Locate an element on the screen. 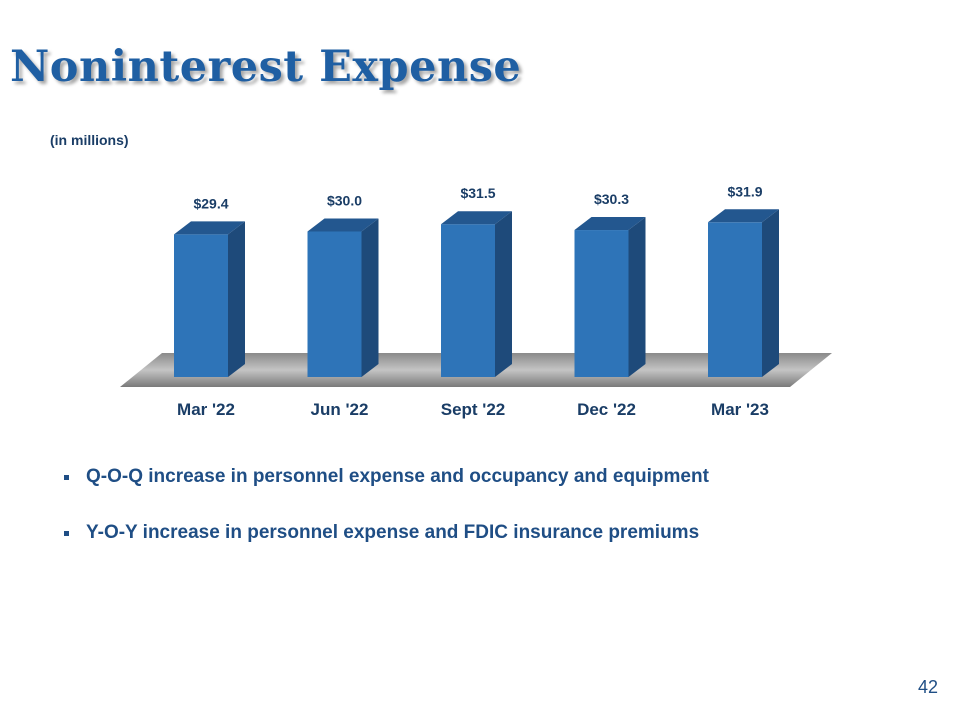 The width and height of the screenshot is (960, 720). unit-note: (in millions) is located at coordinates (89, 140).